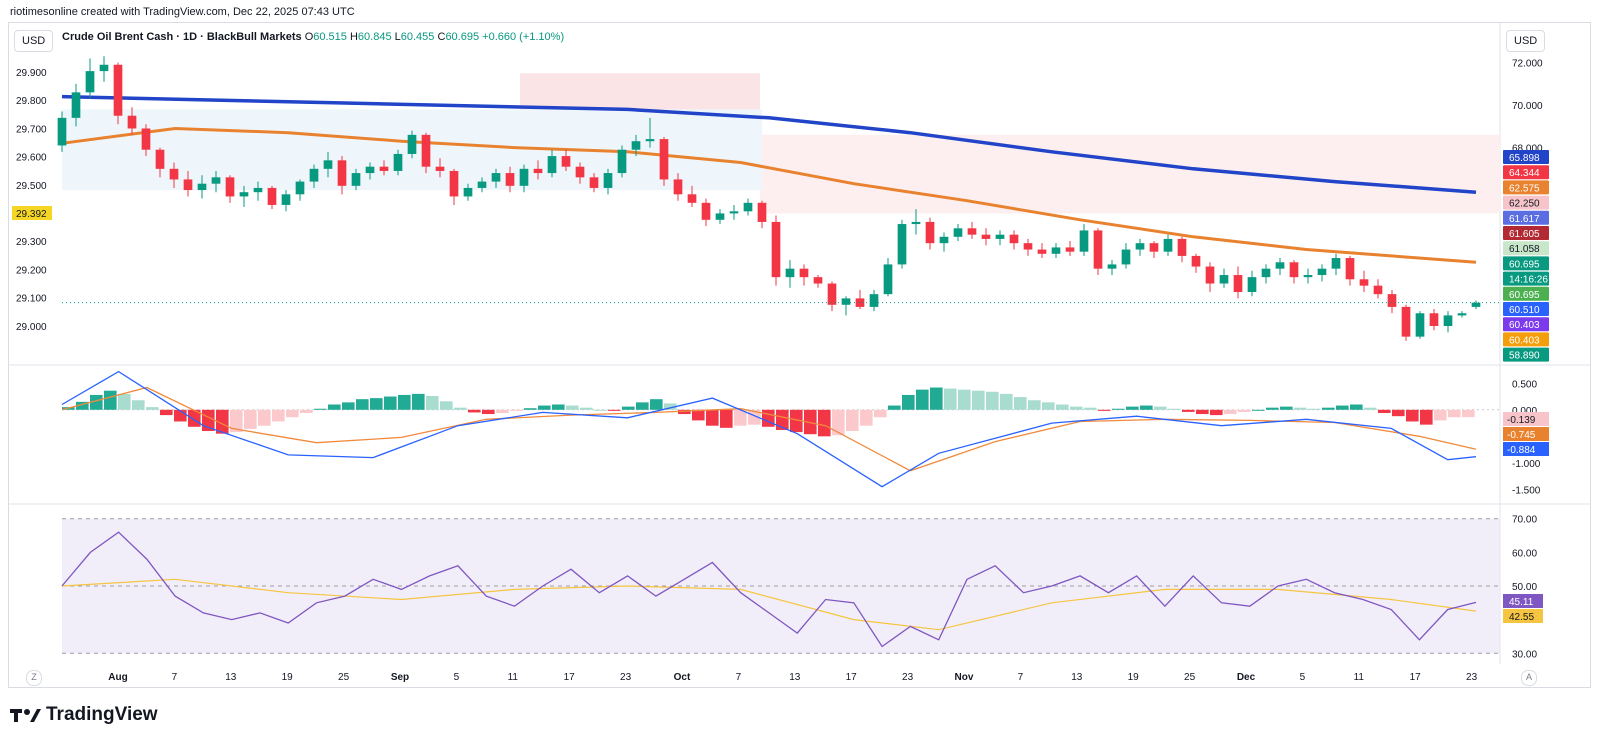 The width and height of the screenshot is (1600, 756). Describe the element at coordinates (1526, 434) in the screenshot. I see `macd-value-badge` at that location.